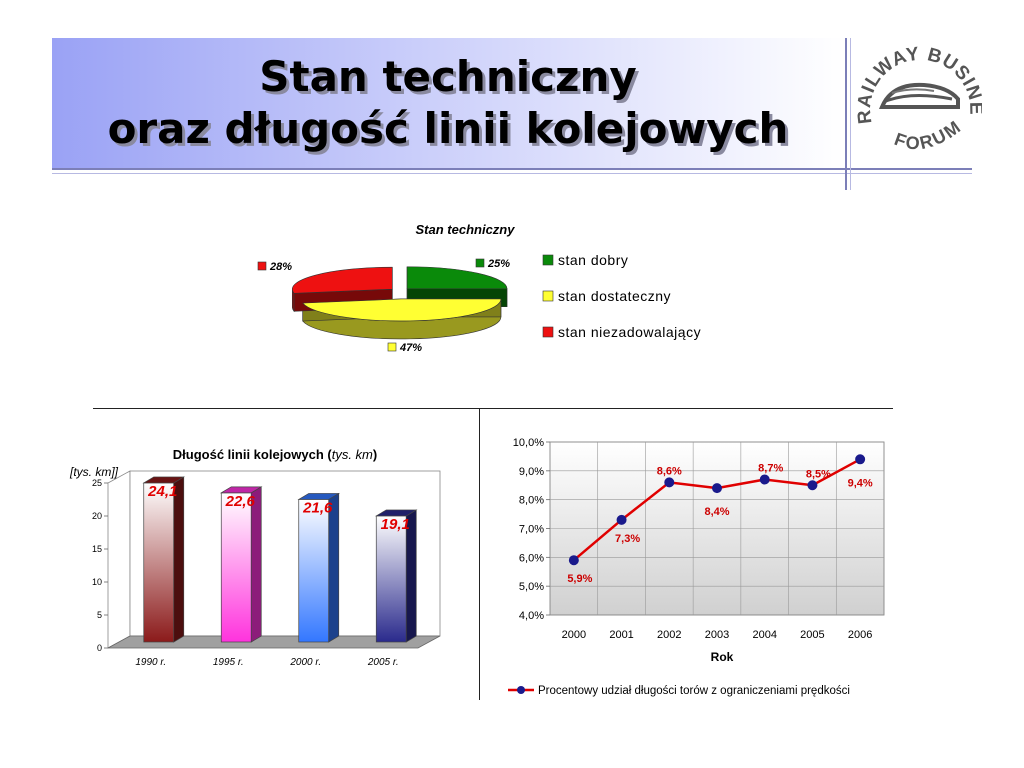  I want to click on line-data-label: 7,3%, so click(627, 539).